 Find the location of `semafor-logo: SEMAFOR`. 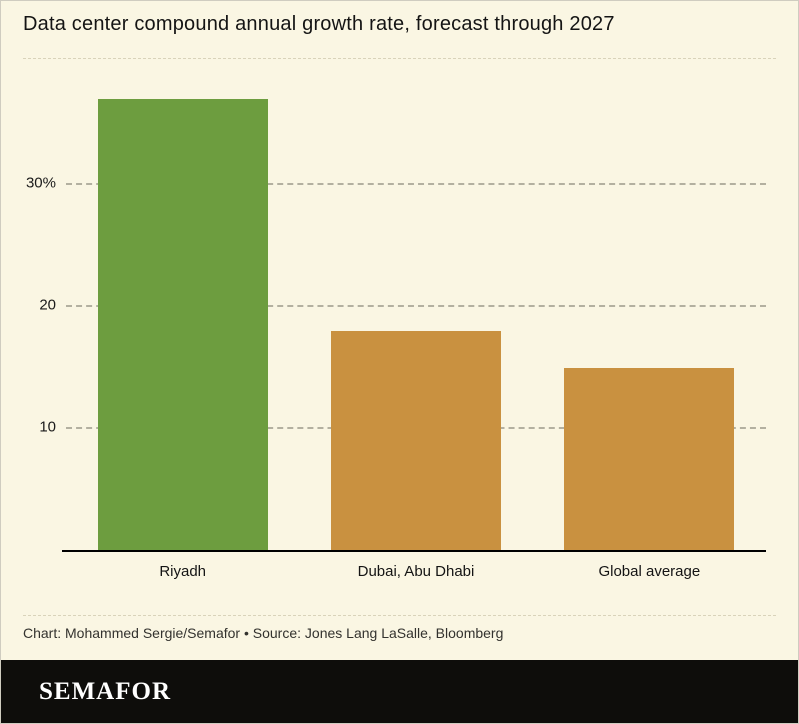

semafor-logo: SEMAFOR is located at coordinates (105, 691).